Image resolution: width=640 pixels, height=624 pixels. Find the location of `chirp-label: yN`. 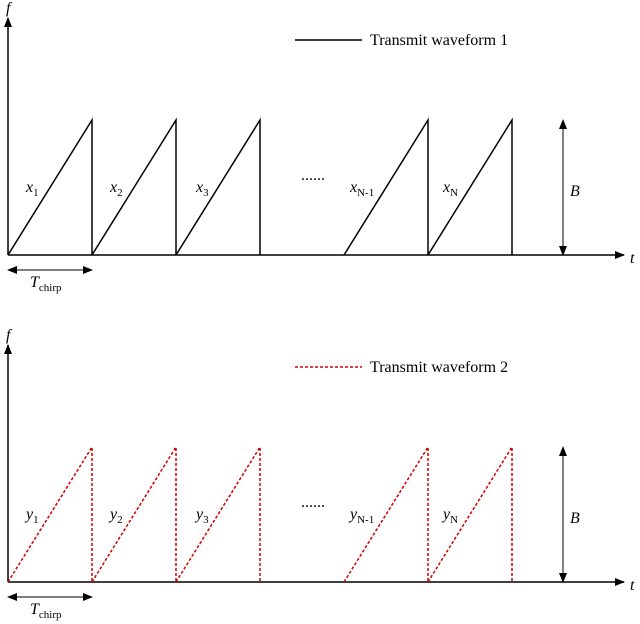

chirp-label: yN is located at coordinates (449, 516).